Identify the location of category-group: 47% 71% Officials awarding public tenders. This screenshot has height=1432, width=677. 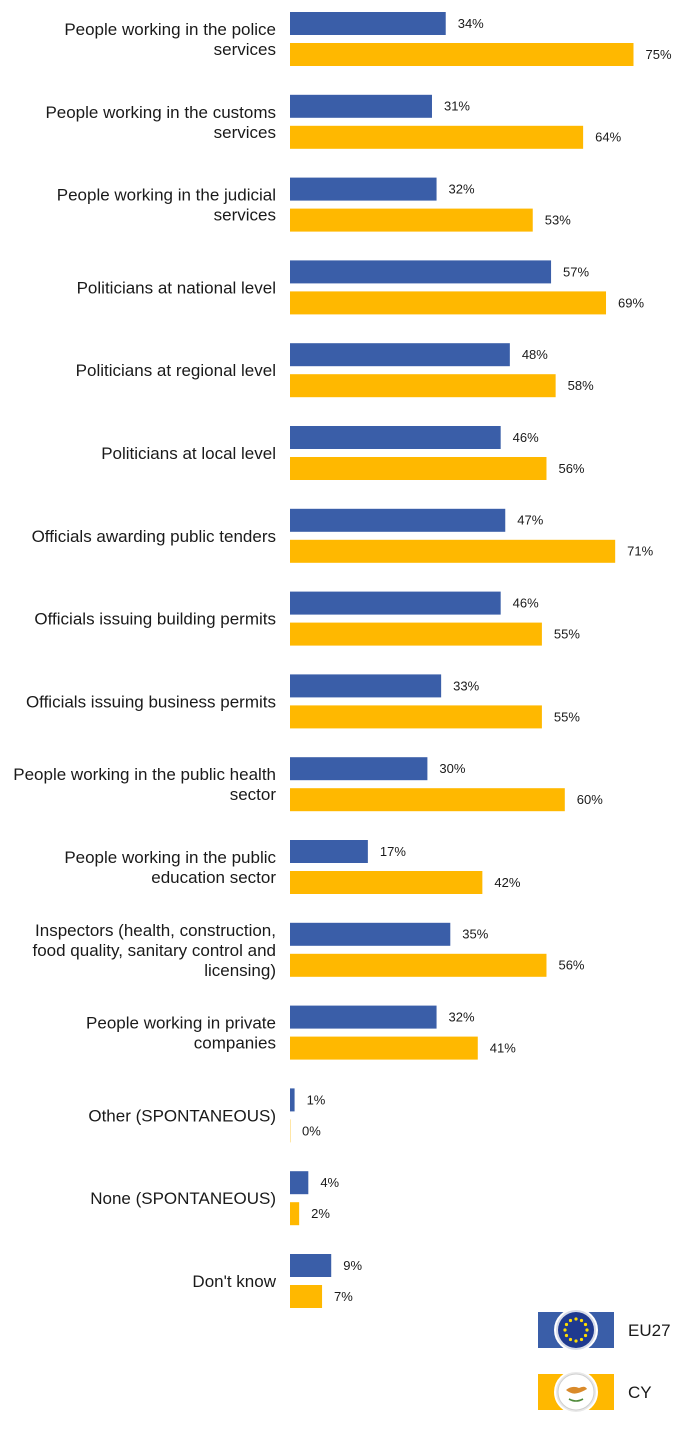
(343, 535).